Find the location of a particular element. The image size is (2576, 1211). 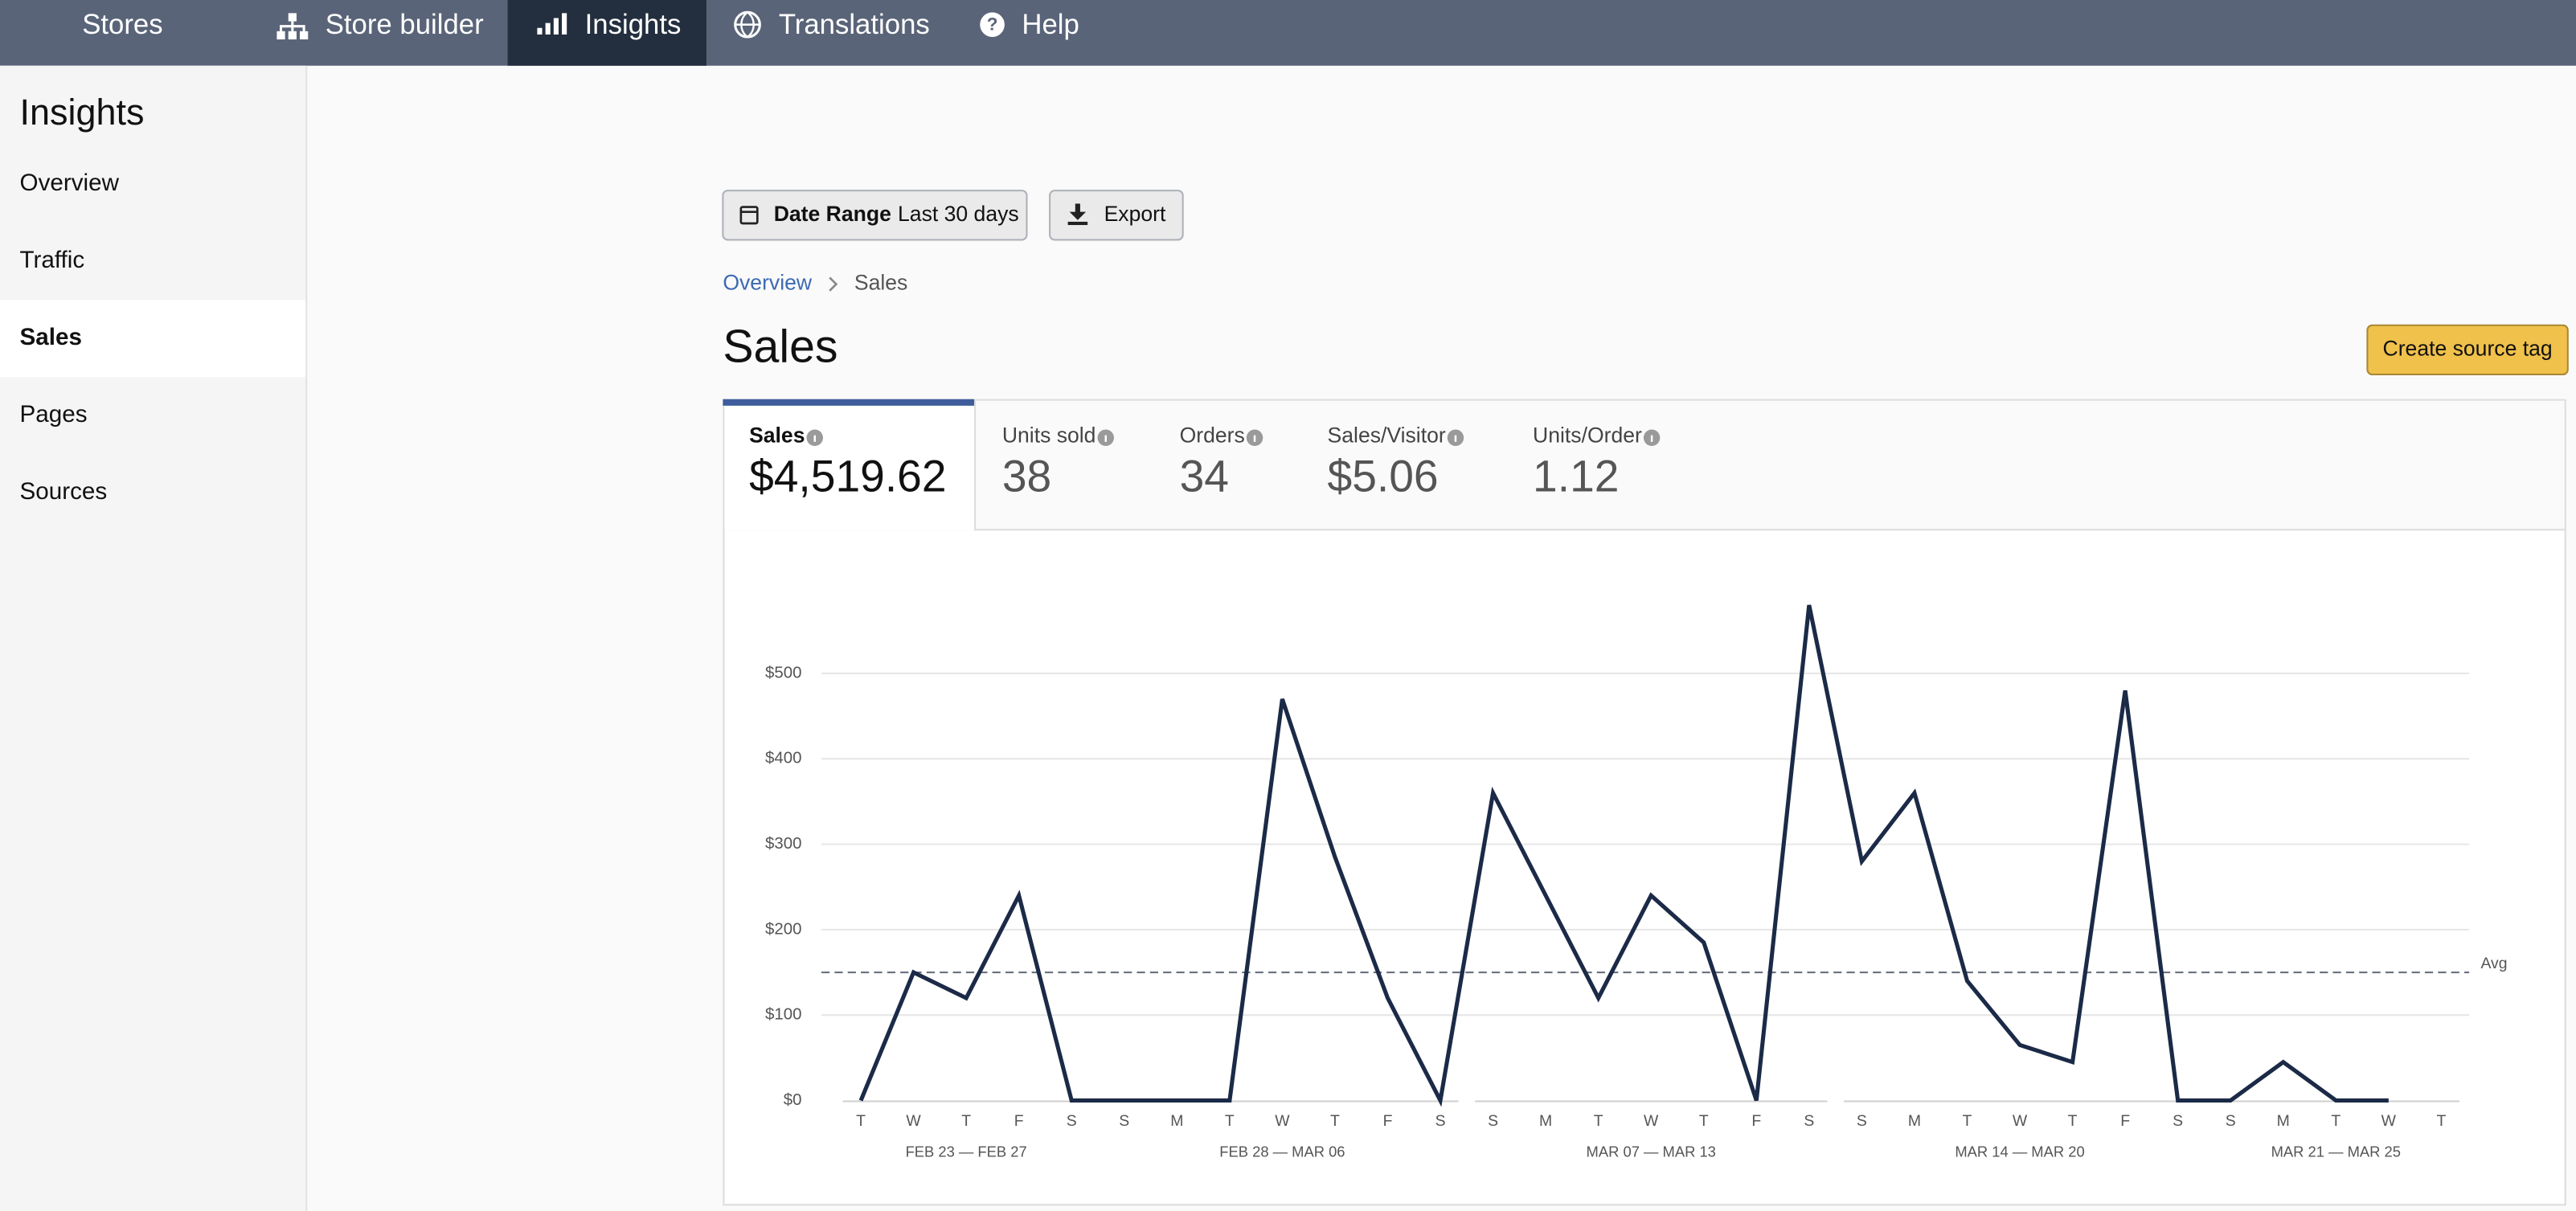

metric-tab: Sales/Visitor $5.06 is located at coordinates (1396, 462).